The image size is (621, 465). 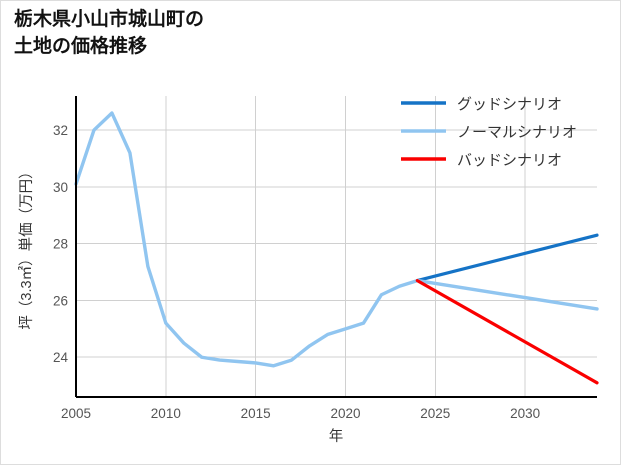 I want to click on y-tick-labels: 24 26 28 30 32, so click(x=61, y=244).